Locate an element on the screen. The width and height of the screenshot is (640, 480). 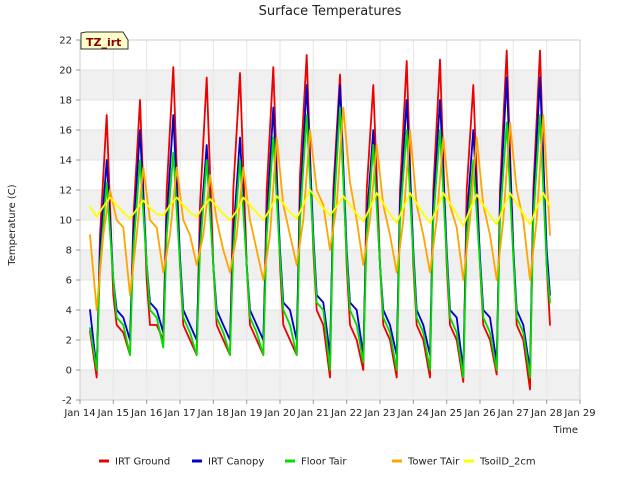
x-tick-label: Jan 16 is located at coordinates (146, 413).